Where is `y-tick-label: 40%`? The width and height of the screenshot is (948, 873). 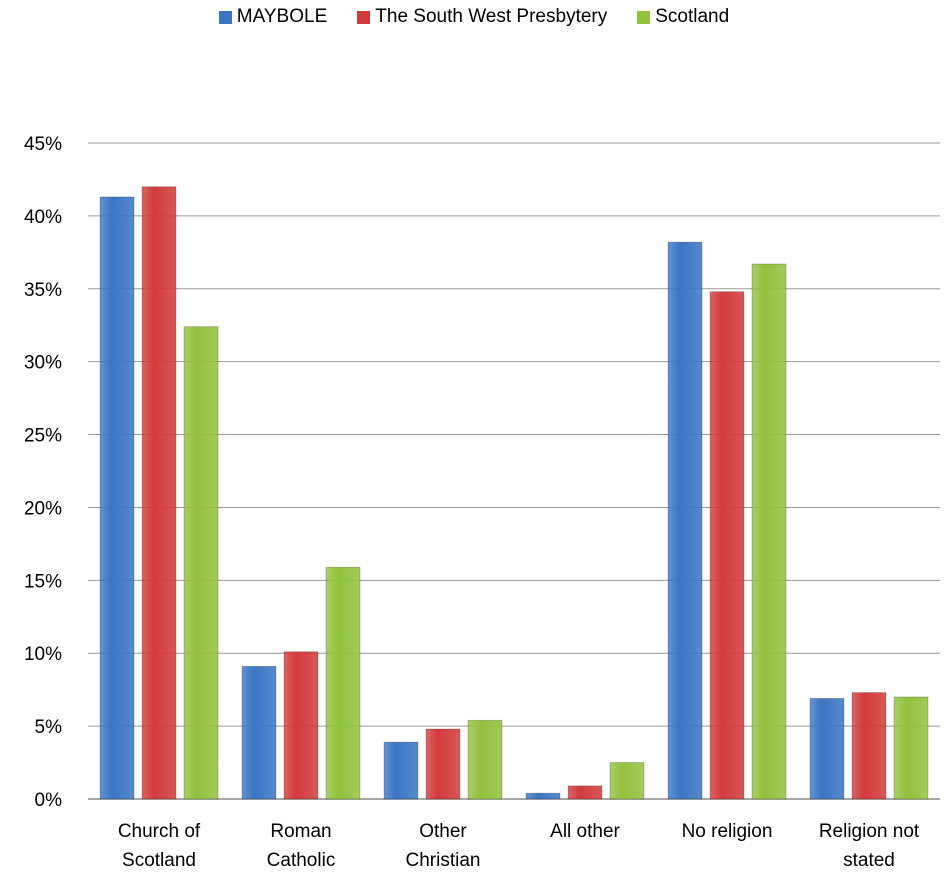
y-tick-label: 40% is located at coordinates (43, 217).